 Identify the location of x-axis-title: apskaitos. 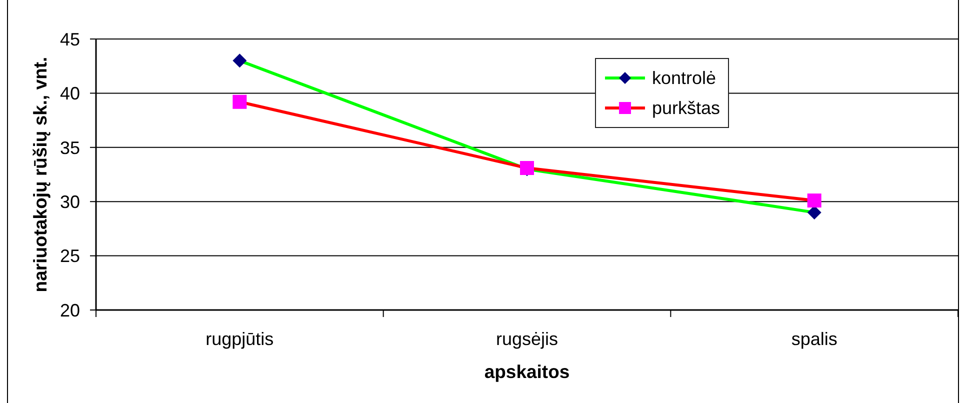
(527, 371).